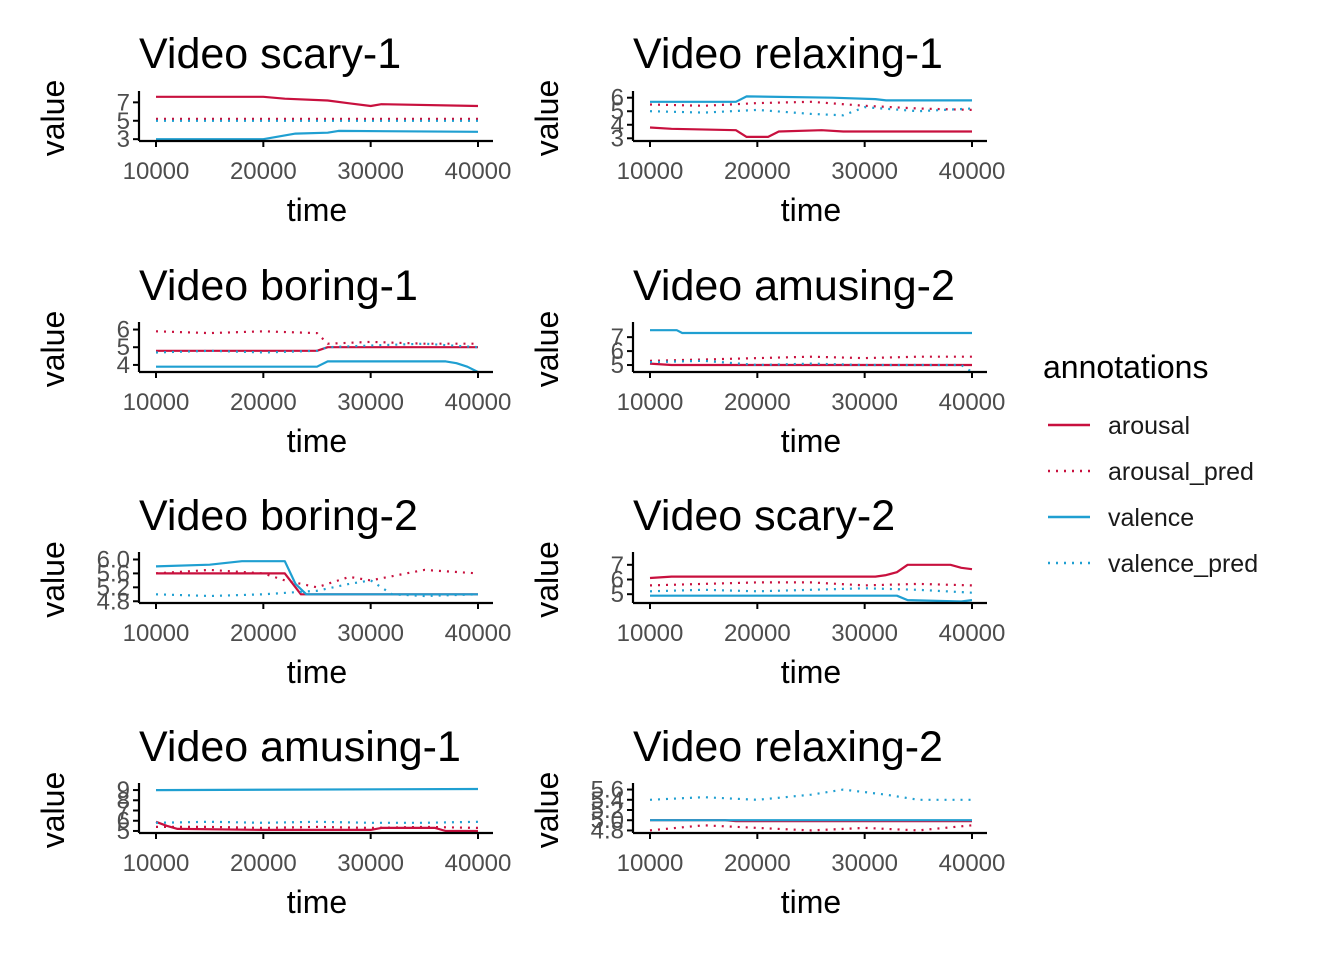 Image resolution: width=1344 pixels, height=960 pixels. I want to click on panel-title: Video scary-2, so click(764, 516).